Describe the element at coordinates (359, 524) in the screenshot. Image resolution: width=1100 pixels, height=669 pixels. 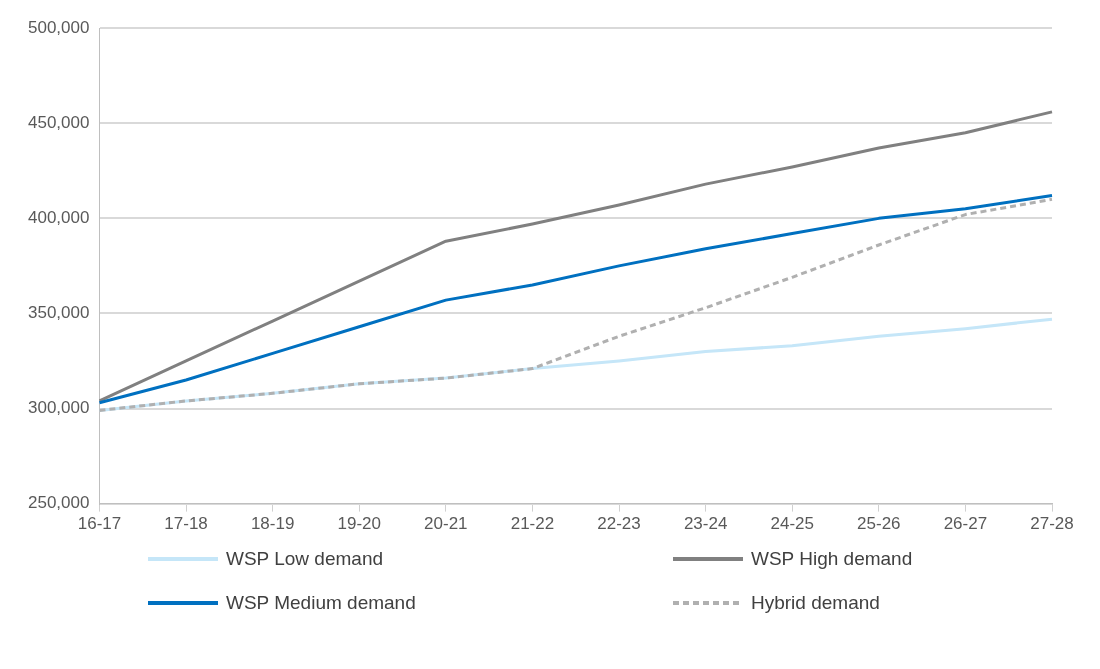
I see `x-tick-label: 19-20` at that location.